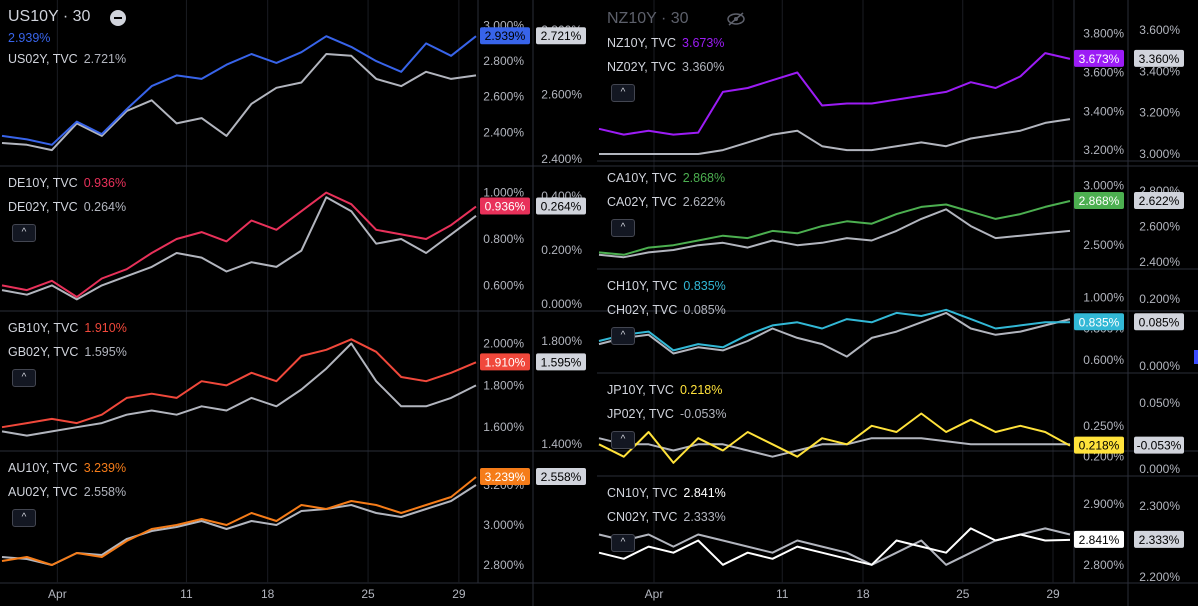 Image resolution: width=1198 pixels, height=606 pixels. What do you see at coordinates (239, 248) in the screenshot?
I see `series-line-de02y` at bounding box center [239, 248].